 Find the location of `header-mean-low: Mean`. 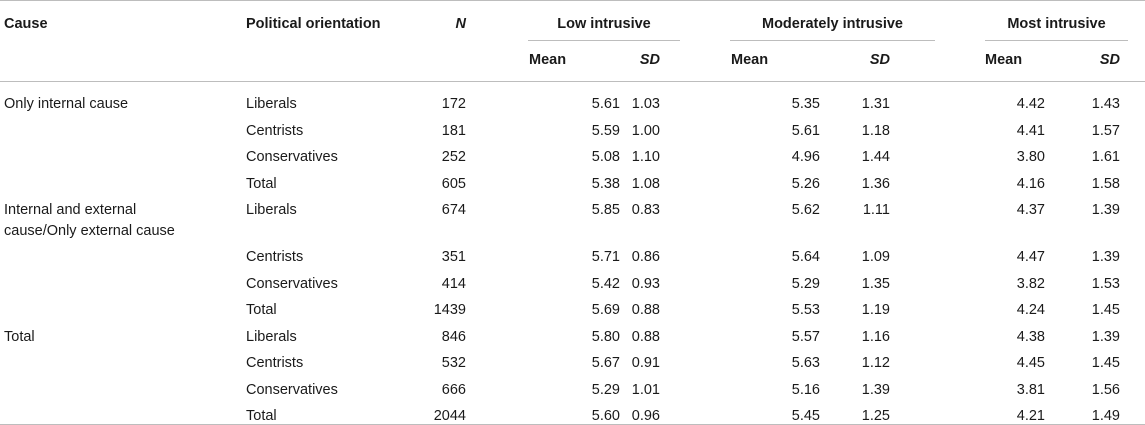

header-mean-low: Mean is located at coordinates (548, 60).